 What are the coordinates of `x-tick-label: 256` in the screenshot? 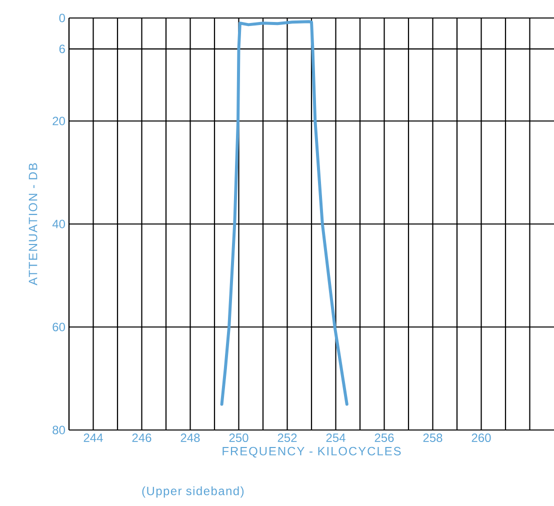 It's located at (384, 438).